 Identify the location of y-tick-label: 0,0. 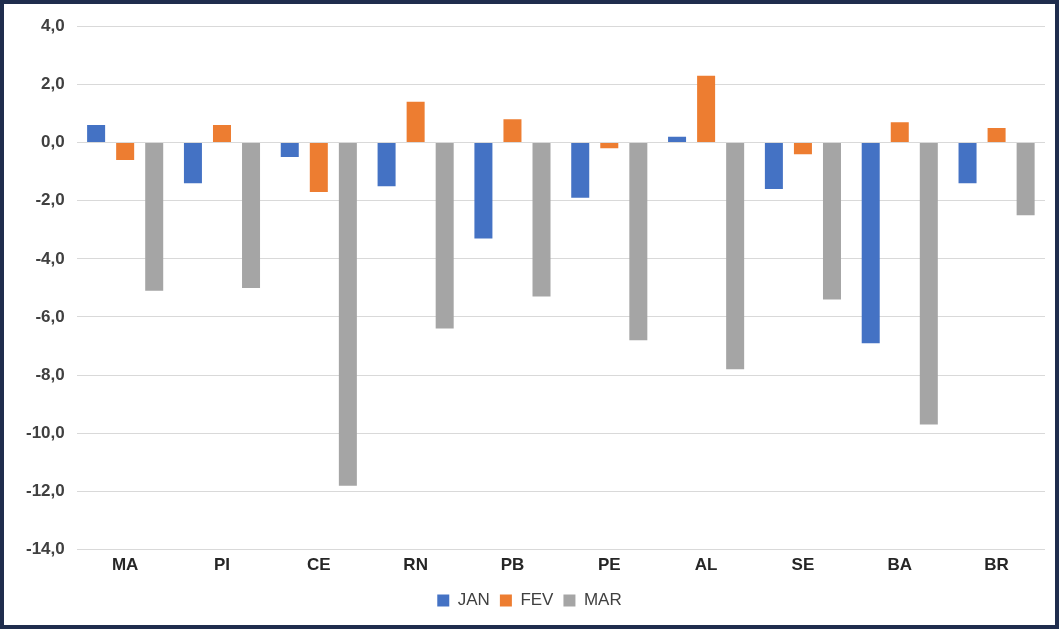
(53, 142).